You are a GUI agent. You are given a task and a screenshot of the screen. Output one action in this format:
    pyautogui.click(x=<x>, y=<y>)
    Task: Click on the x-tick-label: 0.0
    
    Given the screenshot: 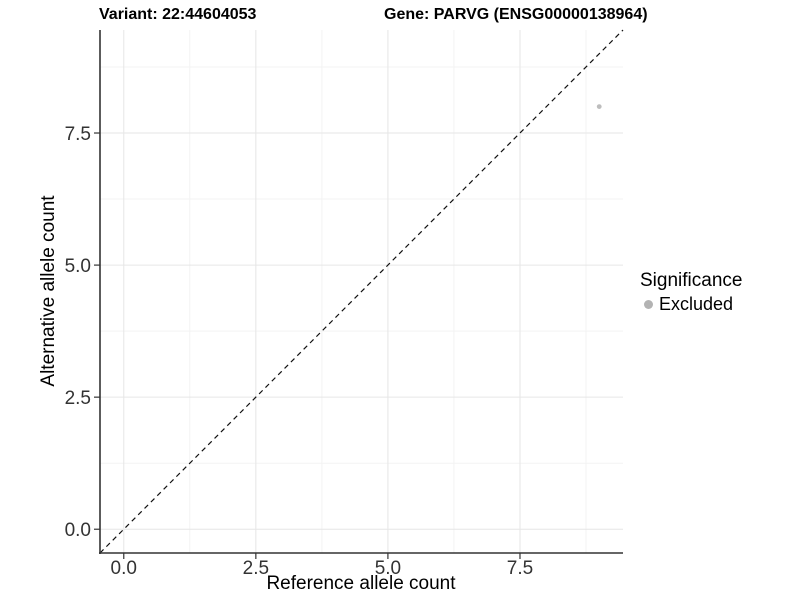 What is the action you would take?
    pyautogui.click(x=124, y=568)
    